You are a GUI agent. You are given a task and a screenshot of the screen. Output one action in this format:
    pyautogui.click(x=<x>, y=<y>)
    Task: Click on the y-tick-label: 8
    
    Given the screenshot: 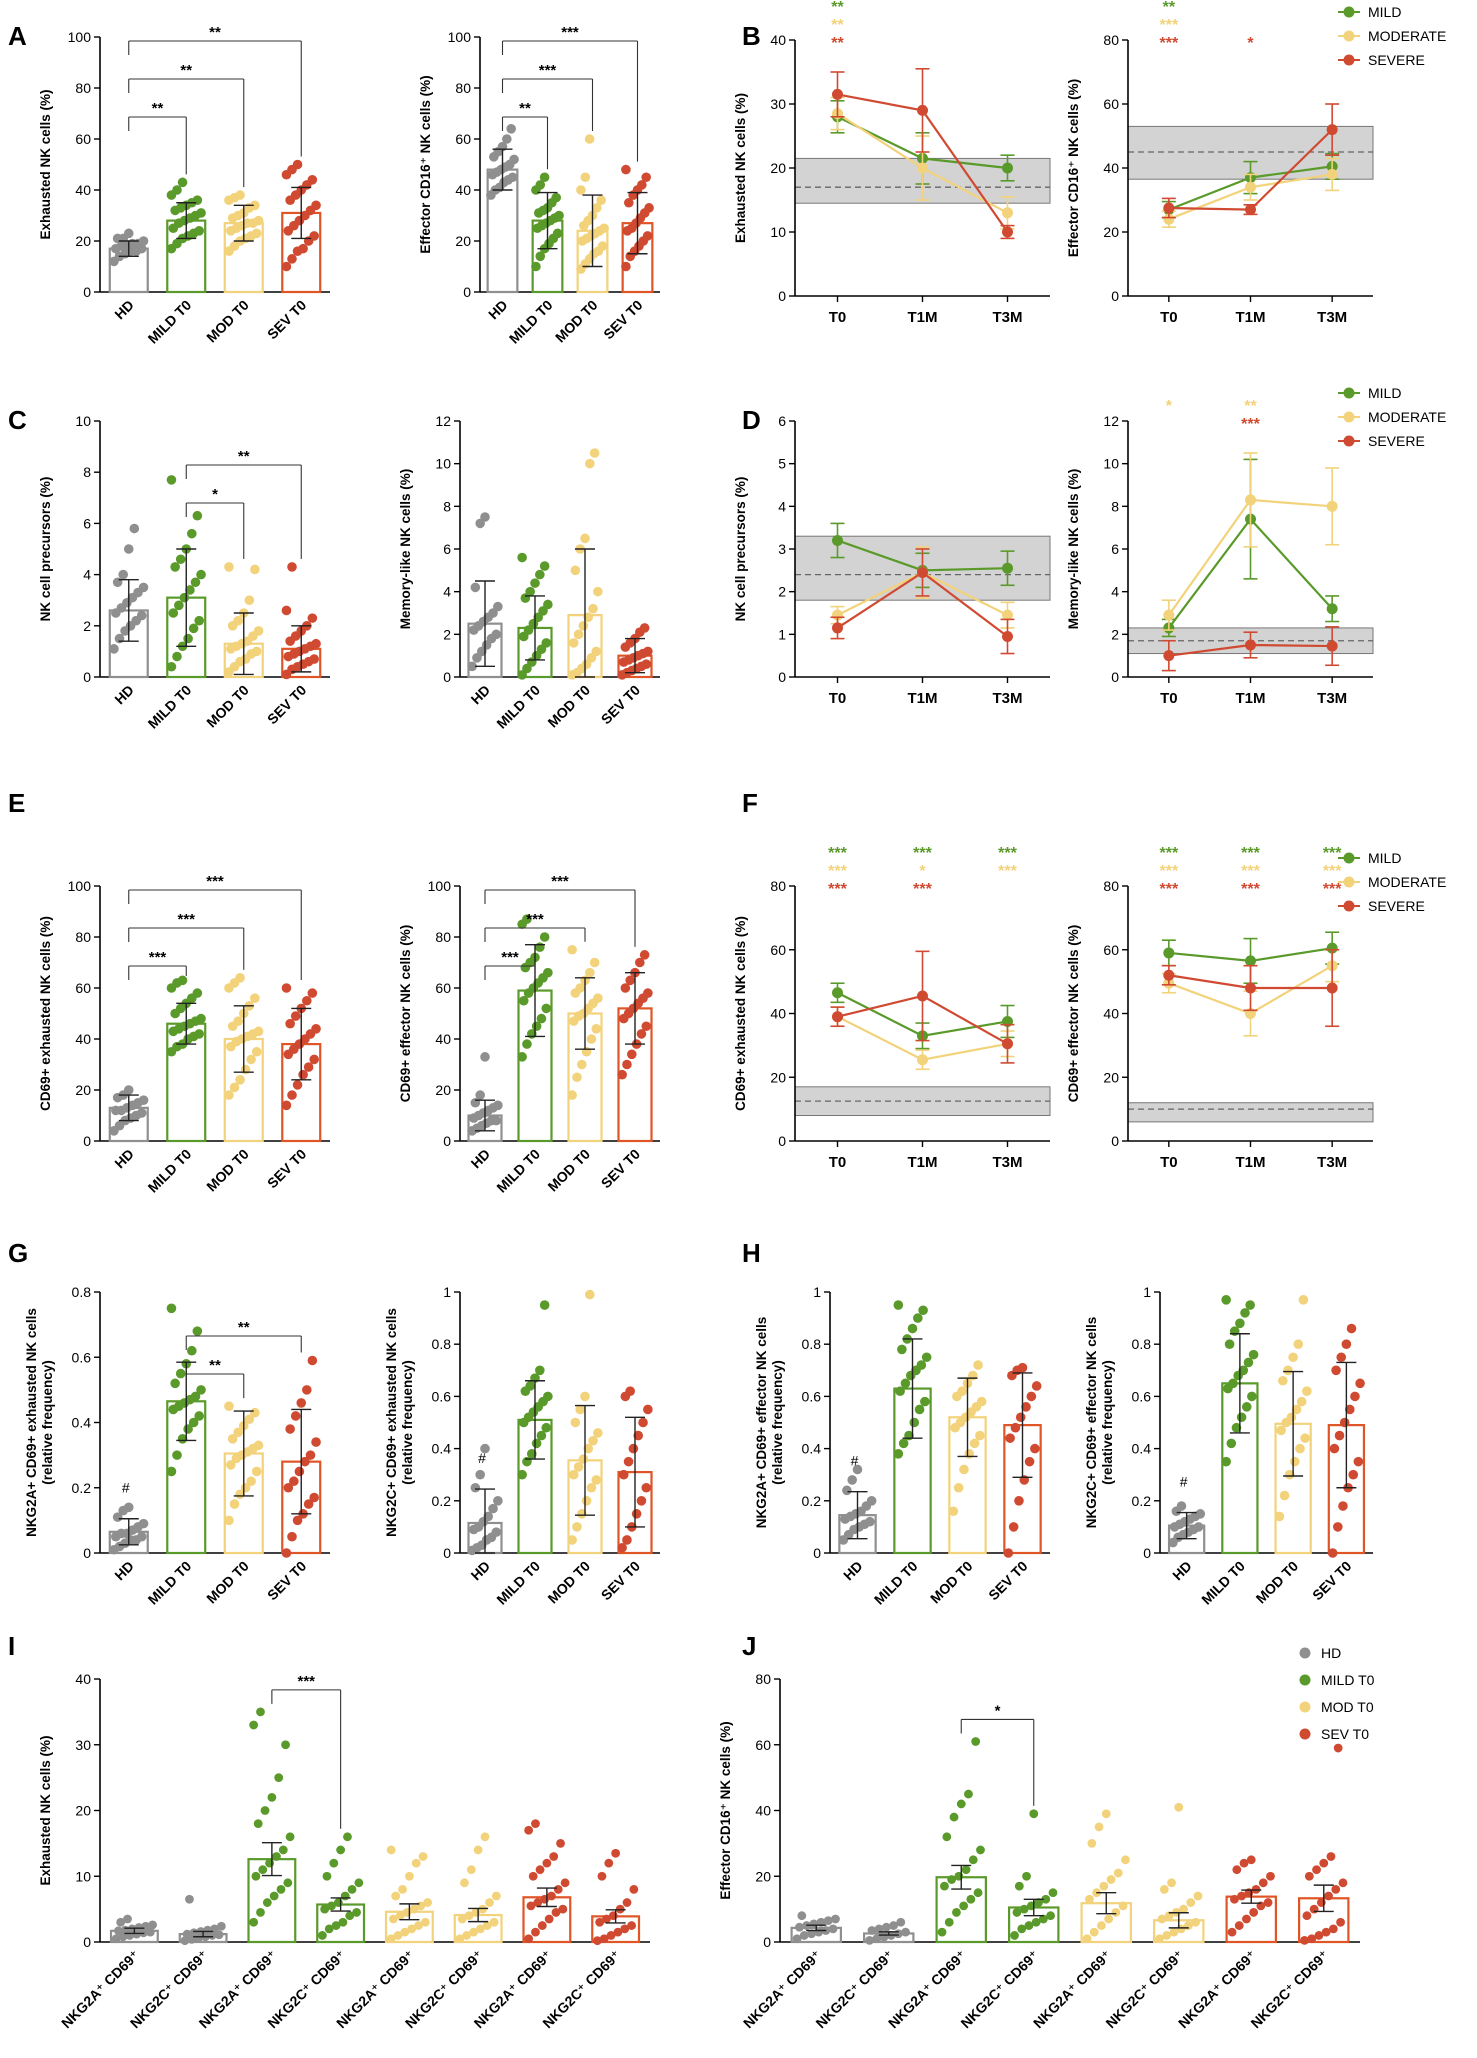 What is the action you would take?
    pyautogui.click(x=447, y=506)
    